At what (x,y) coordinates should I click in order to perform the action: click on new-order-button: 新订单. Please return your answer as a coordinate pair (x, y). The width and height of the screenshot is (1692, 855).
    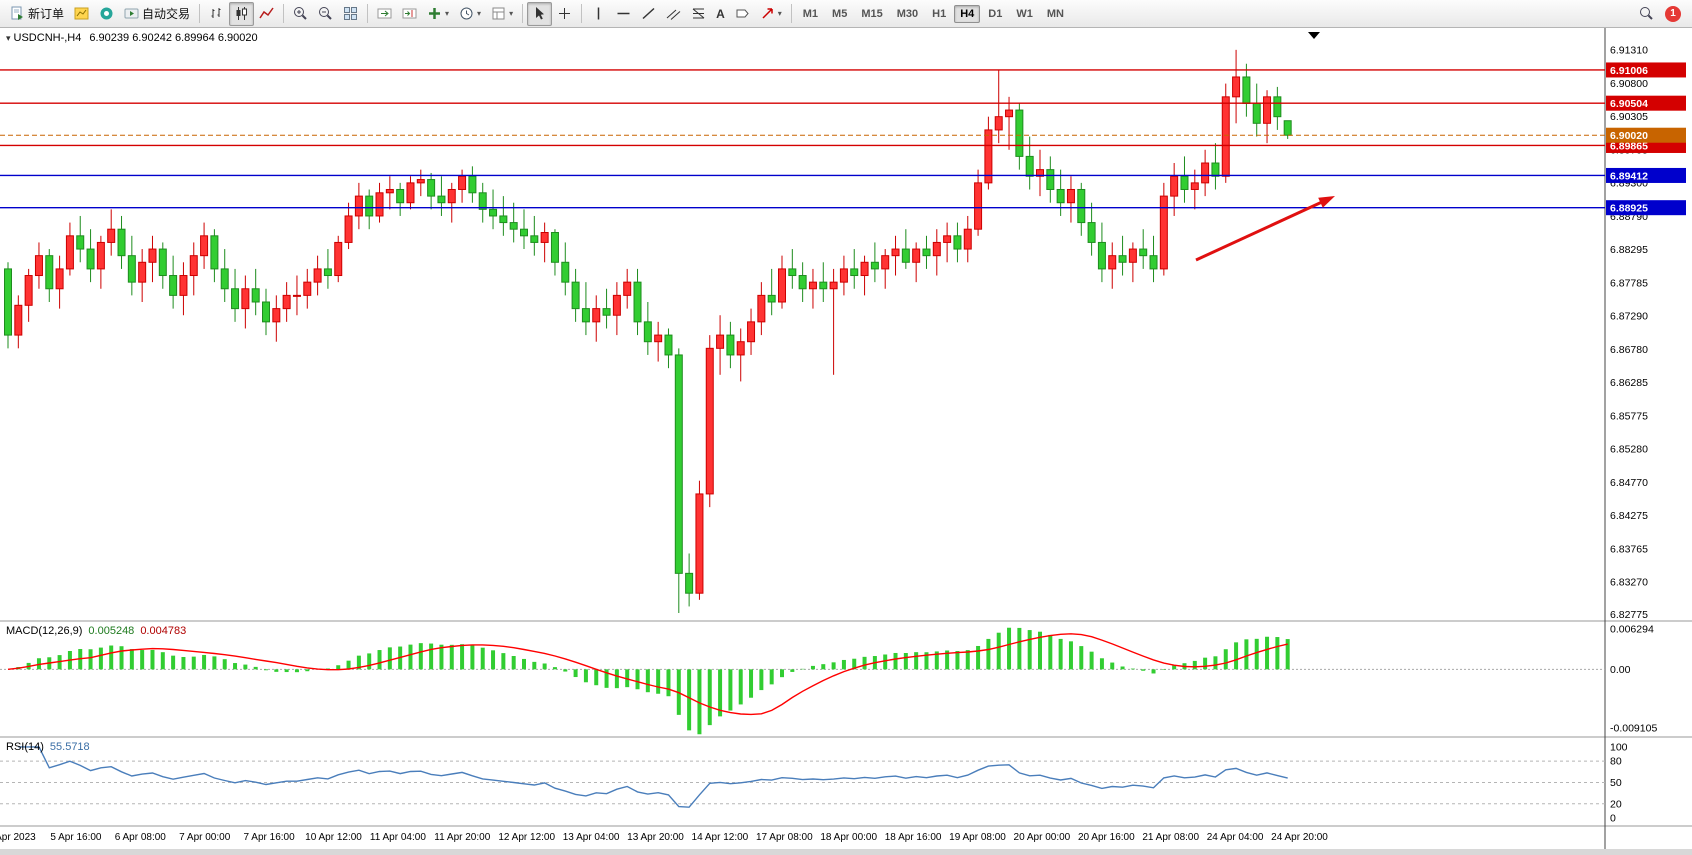
    Looking at the image, I should click on (37, 14).